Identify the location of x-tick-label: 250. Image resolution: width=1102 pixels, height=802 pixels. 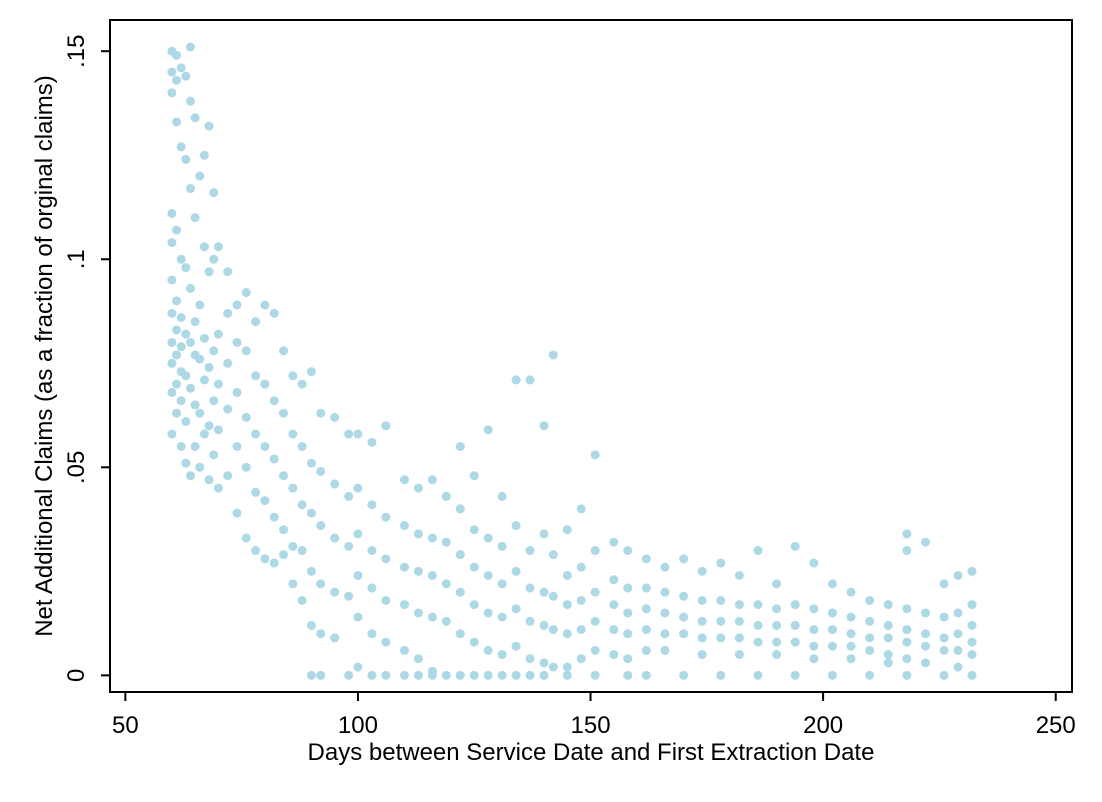
(1056, 725).